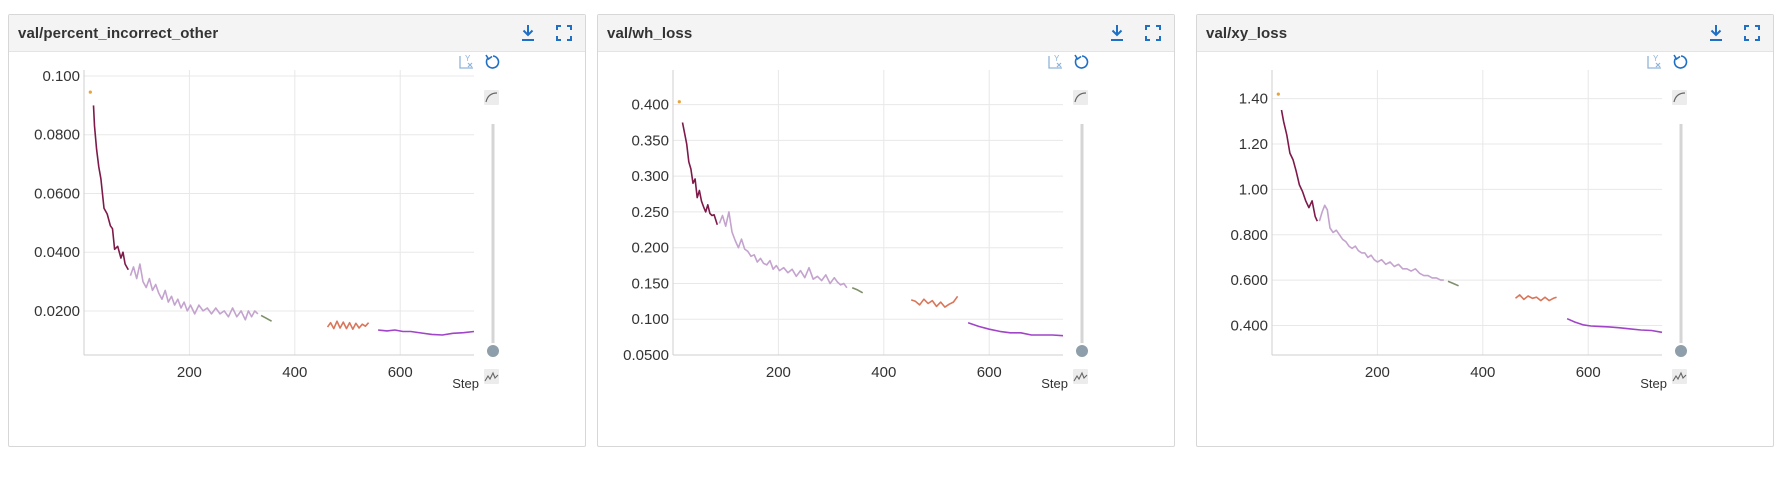  What do you see at coordinates (57, 135) in the screenshot?
I see `y-tick-label: 0.0800` at bounding box center [57, 135].